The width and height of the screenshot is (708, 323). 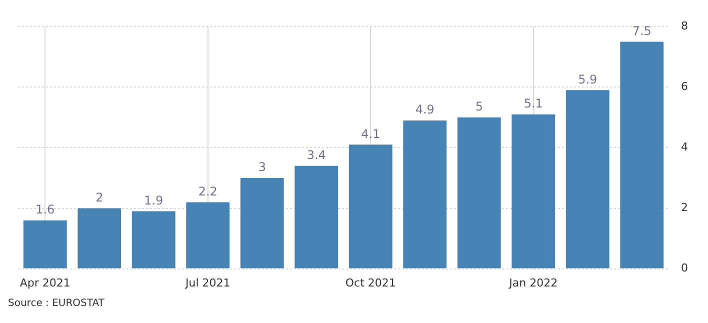 What do you see at coordinates (684, 268) in the screenshot?
I see `y-tick-label: 0` at bounding box center [684, 268].